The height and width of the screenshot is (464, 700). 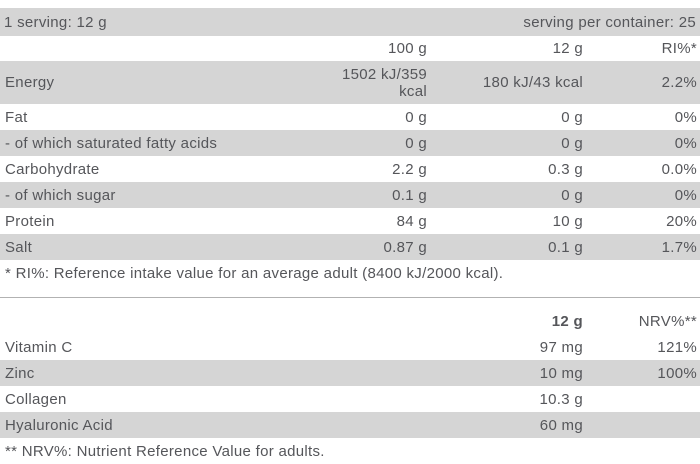 I want to click on row-ri: 1.7%, so click(x=679, y=247).